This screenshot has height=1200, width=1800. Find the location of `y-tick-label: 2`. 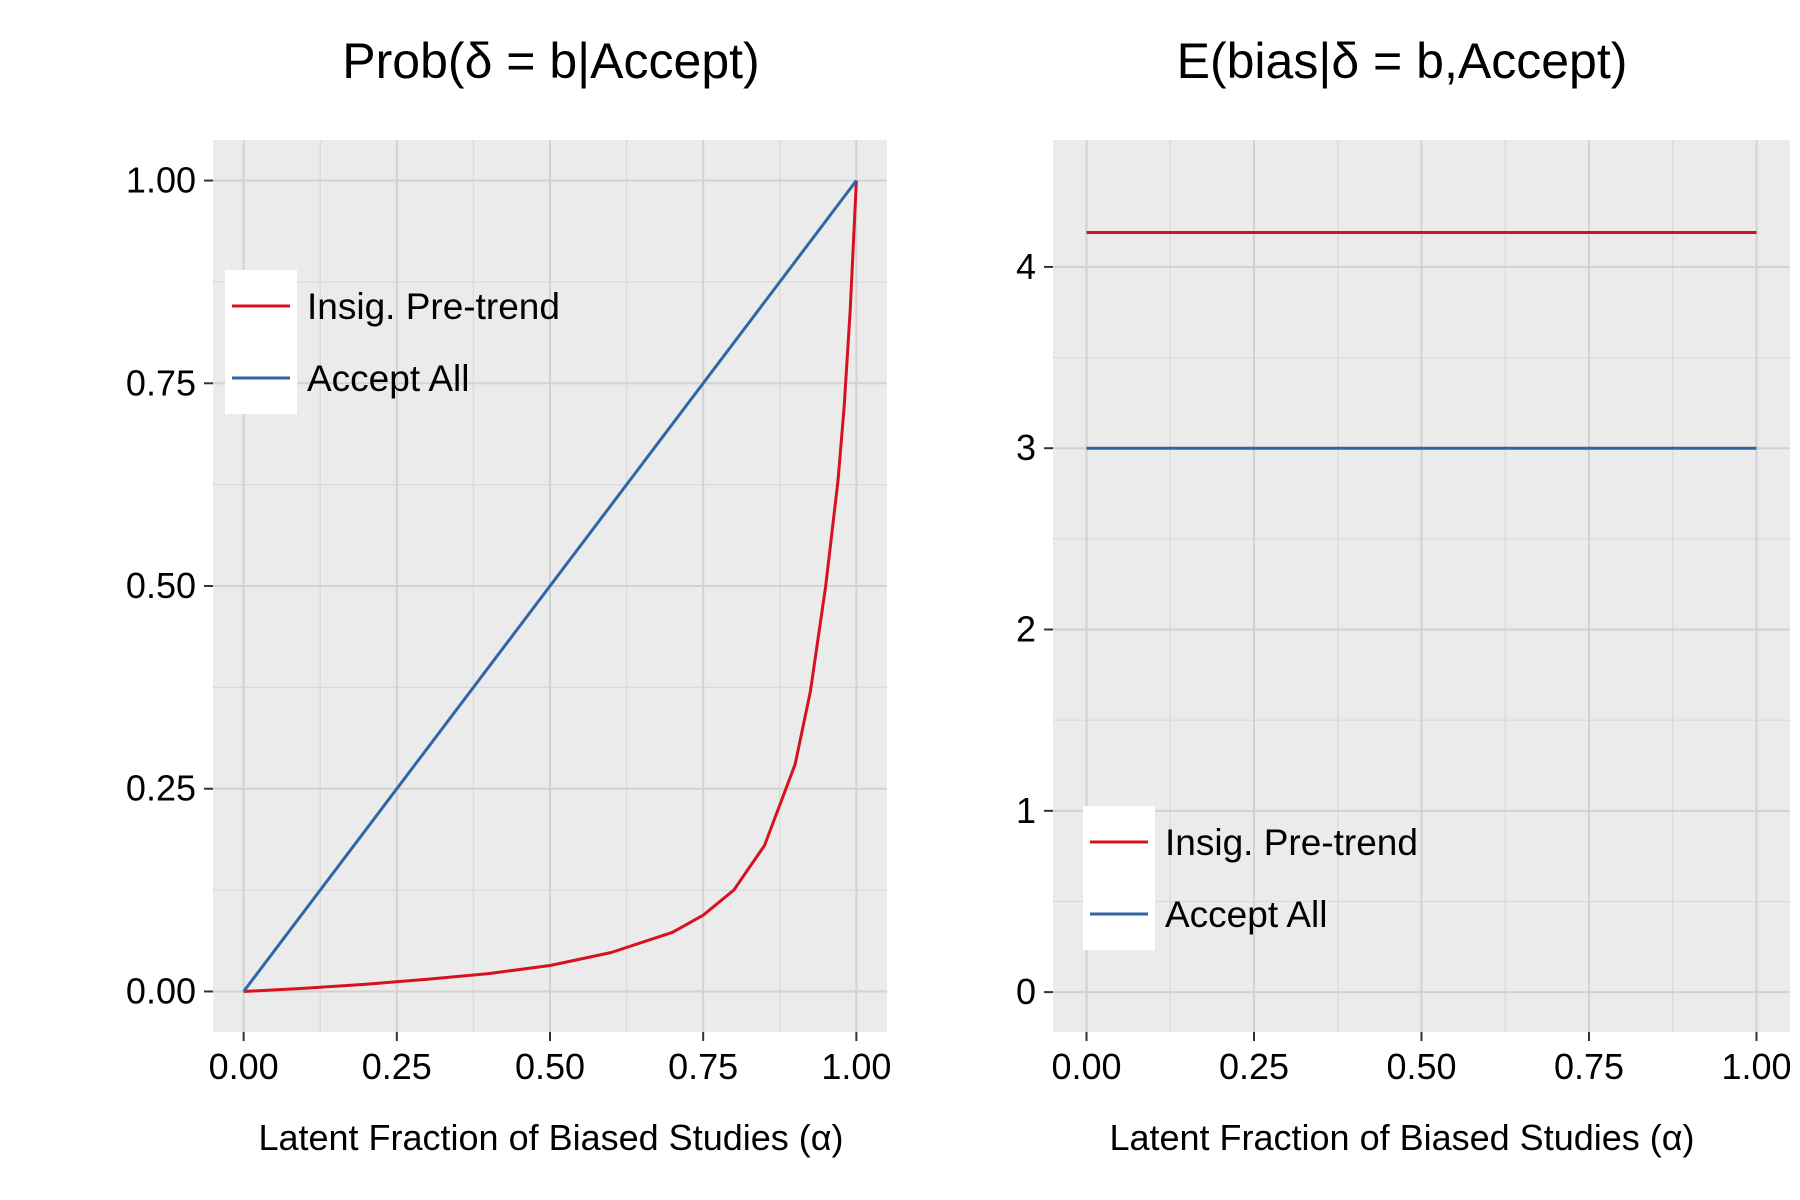

y-tick-label: 2 is located at coordinates (1026, 629).